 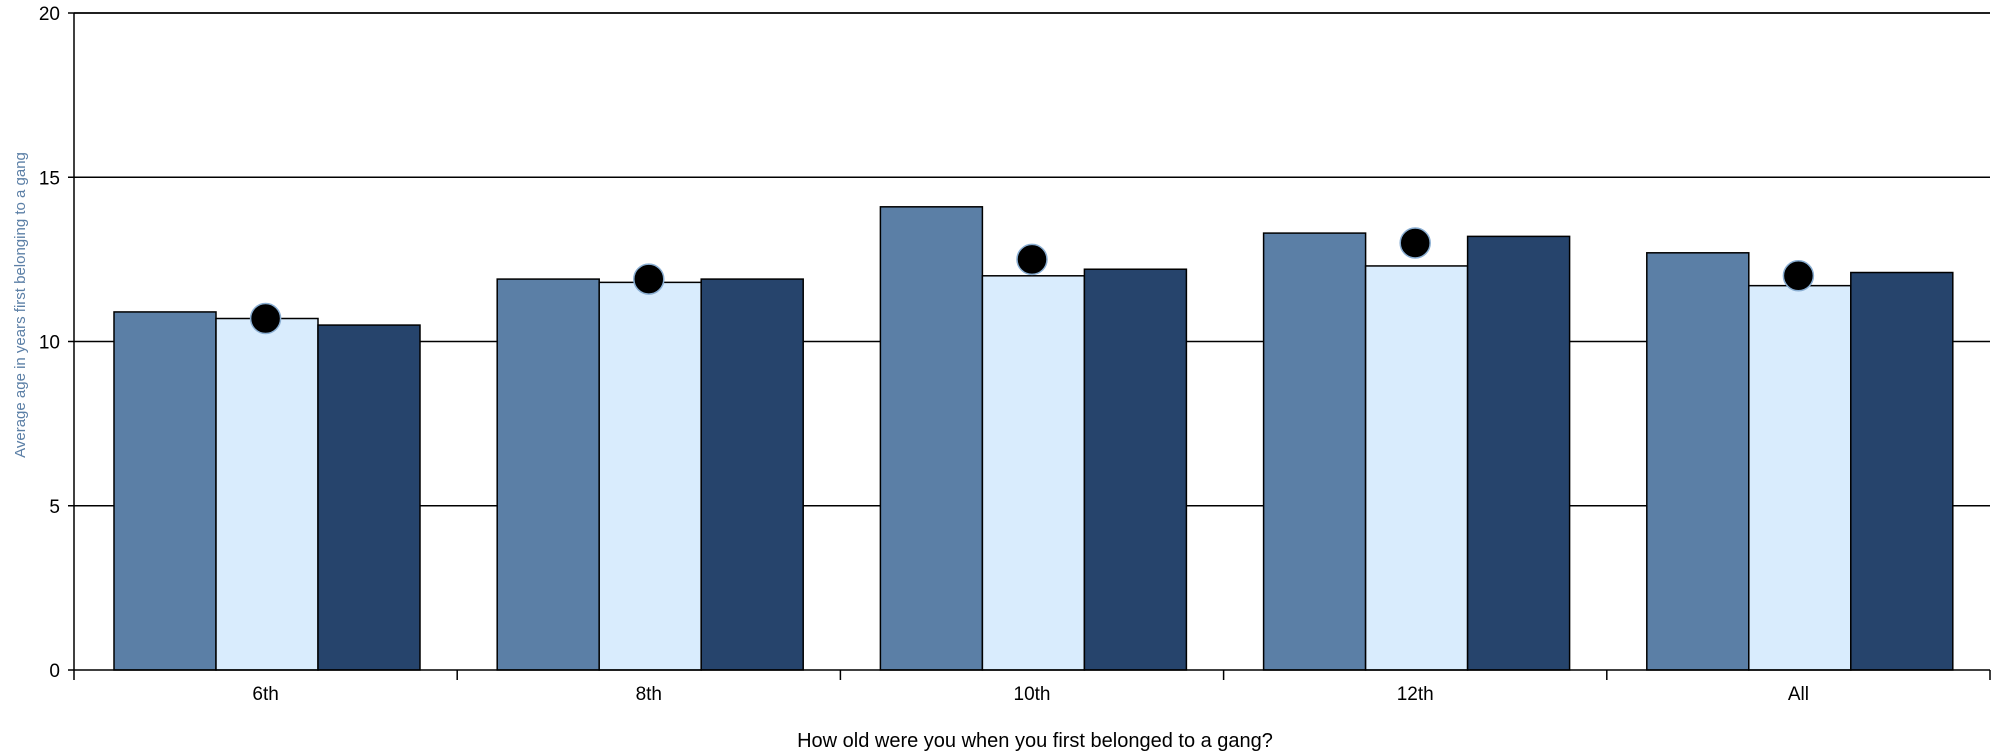 I want to click on markers, so click(x=1032, y=281).